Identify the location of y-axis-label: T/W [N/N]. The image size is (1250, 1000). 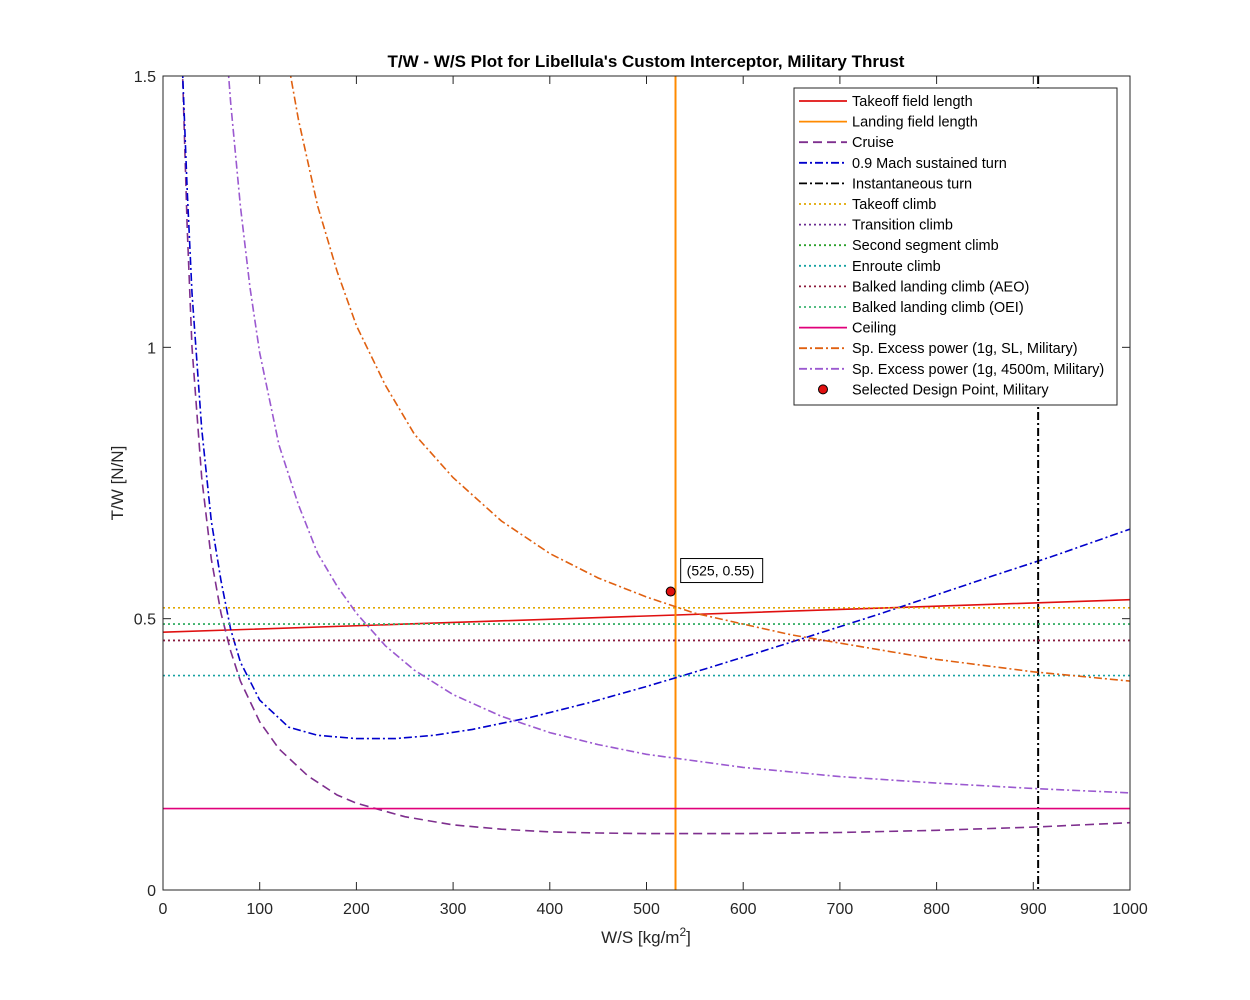
(117, 483).